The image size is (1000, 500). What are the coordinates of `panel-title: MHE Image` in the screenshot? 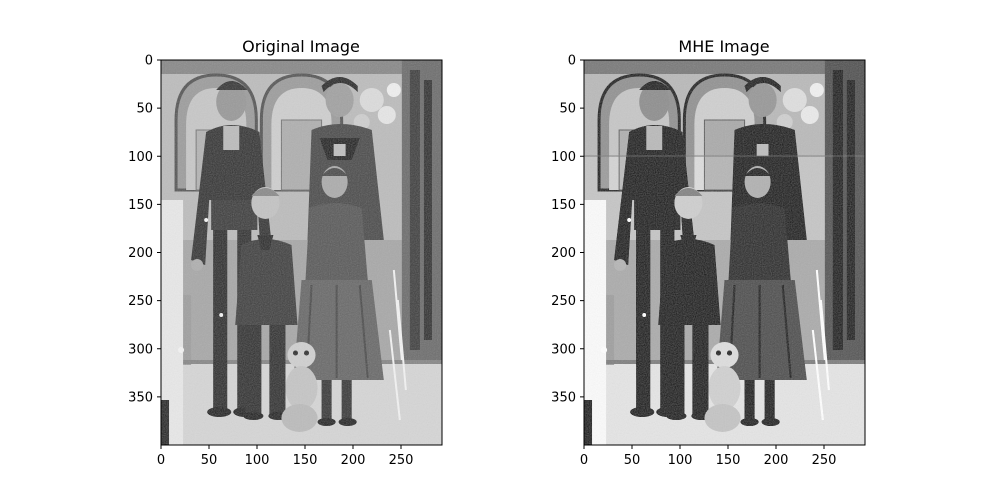 It's located at (723, 46).